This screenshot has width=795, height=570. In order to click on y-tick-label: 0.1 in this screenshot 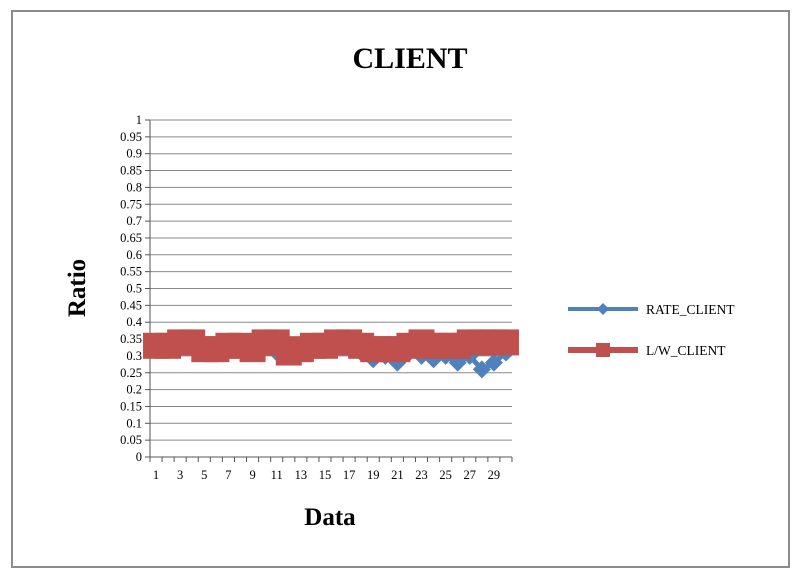, I will do `click(134, 423)`.